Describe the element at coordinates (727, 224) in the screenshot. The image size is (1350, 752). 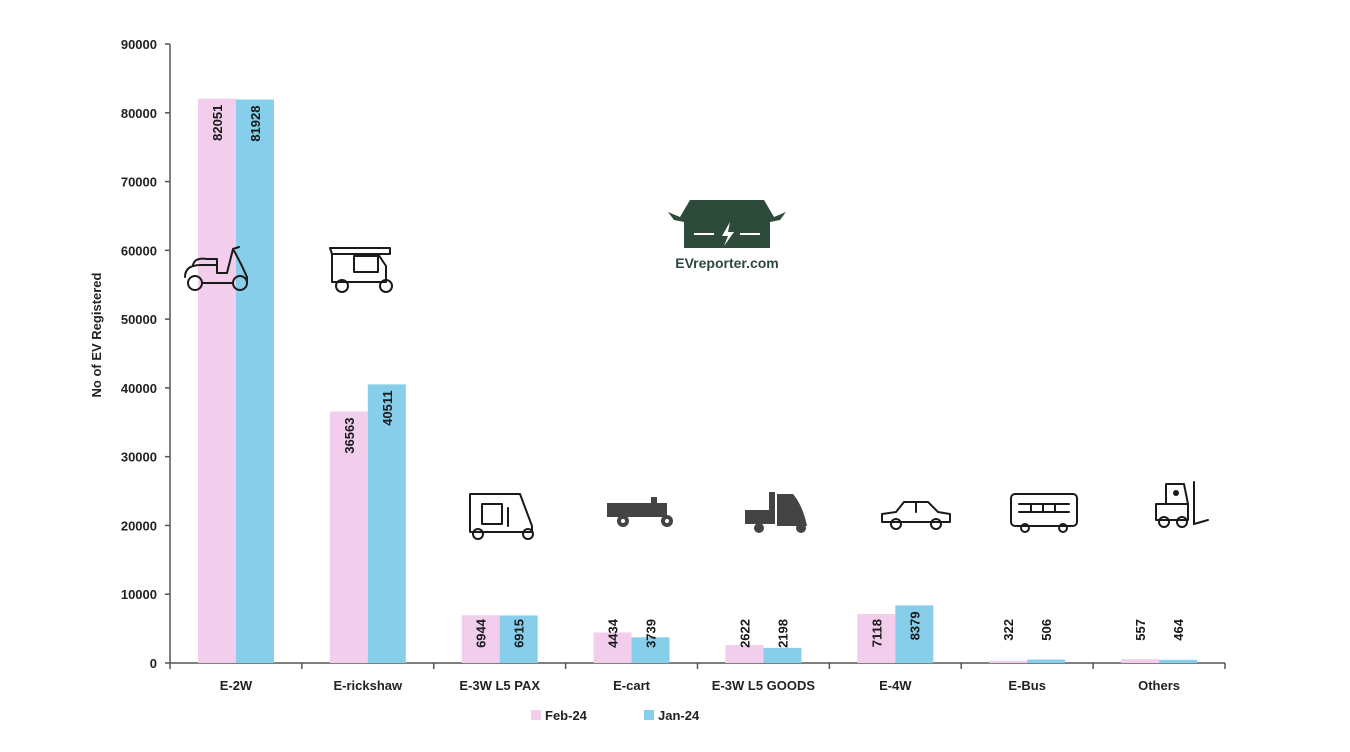
I see `car-logo-icon` at that location.